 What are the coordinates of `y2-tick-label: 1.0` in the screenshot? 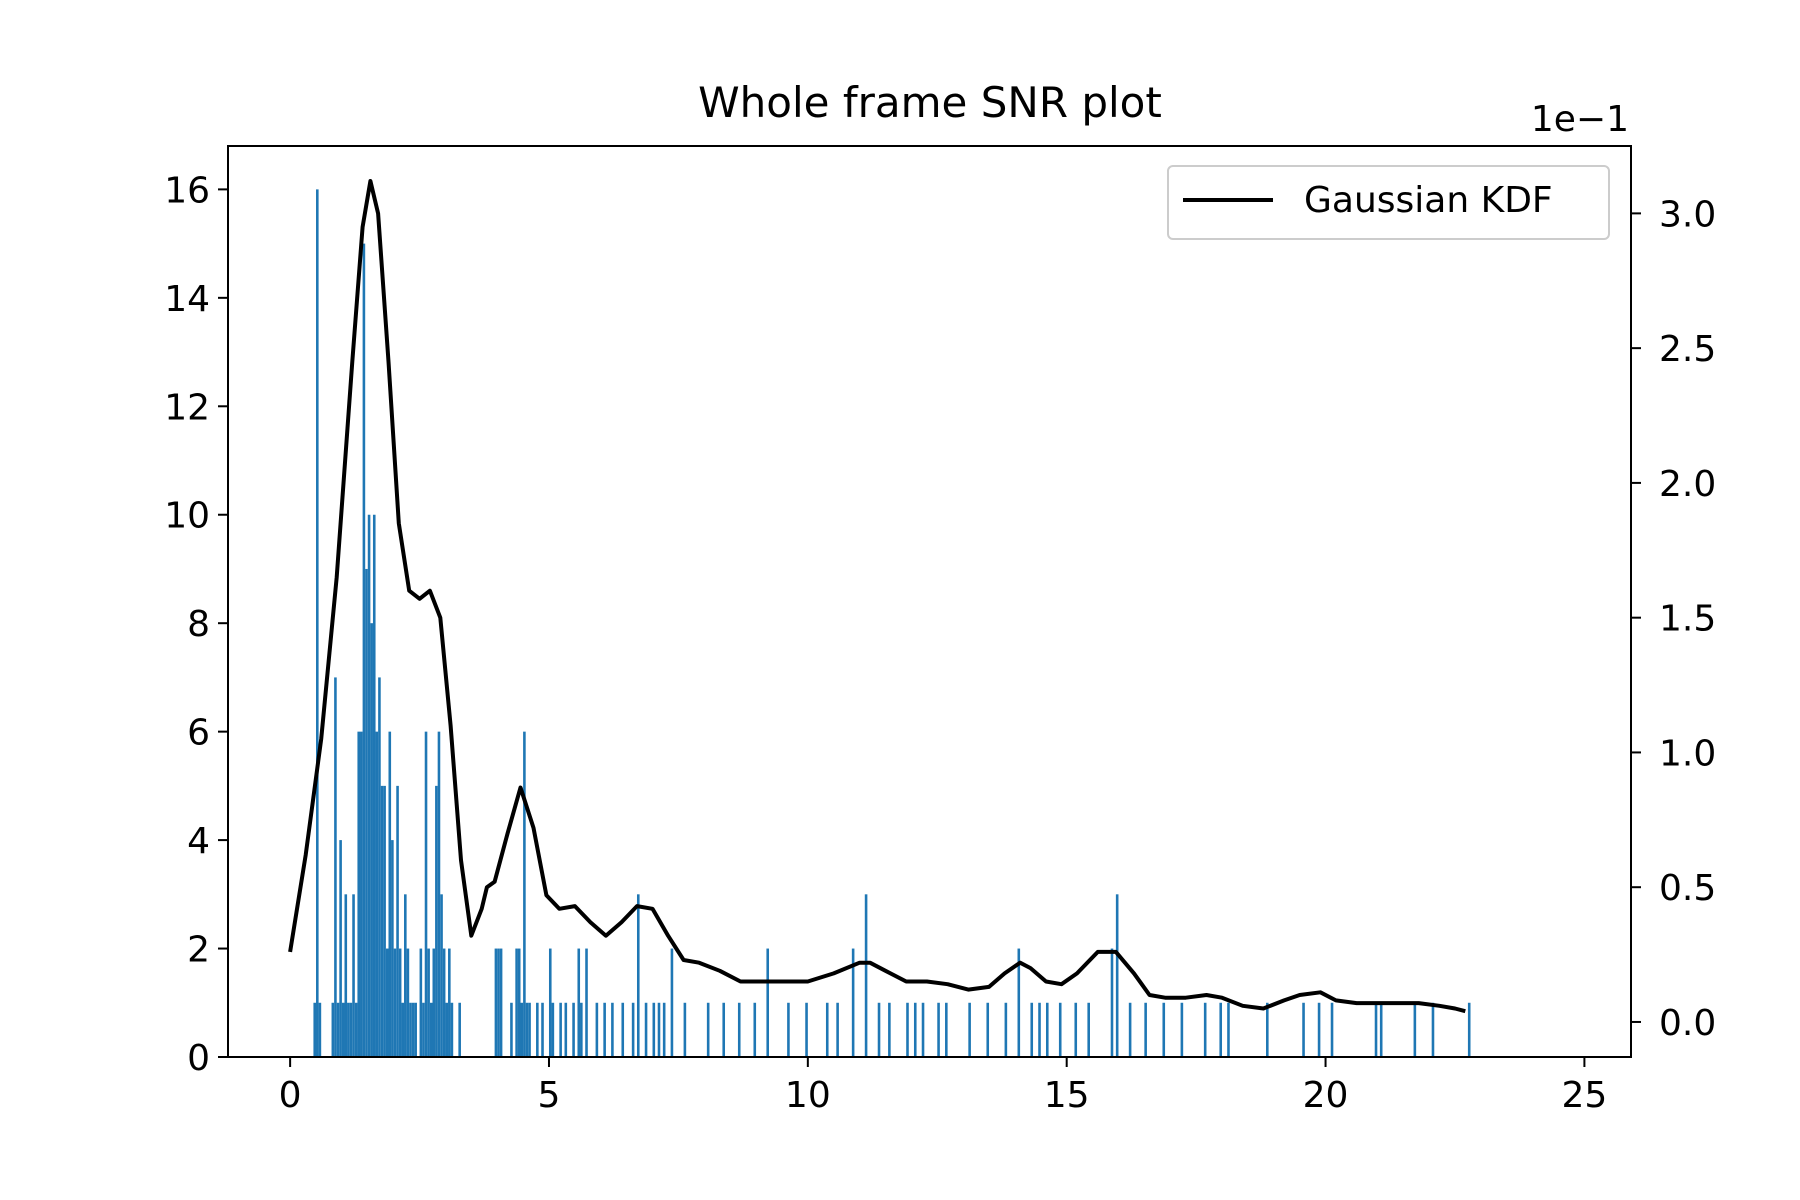 It's located at (1687, 753).